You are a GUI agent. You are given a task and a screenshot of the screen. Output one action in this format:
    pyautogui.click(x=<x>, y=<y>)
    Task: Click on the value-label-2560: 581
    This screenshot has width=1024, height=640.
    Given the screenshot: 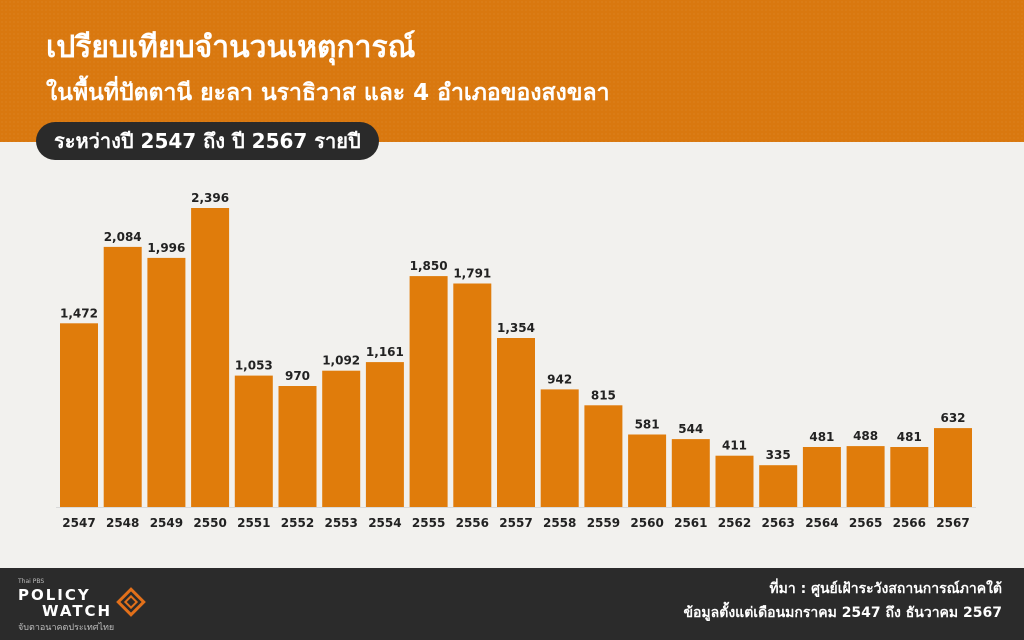 What is the action you would take?
    pyautogui.click(x=647, y=425)
    